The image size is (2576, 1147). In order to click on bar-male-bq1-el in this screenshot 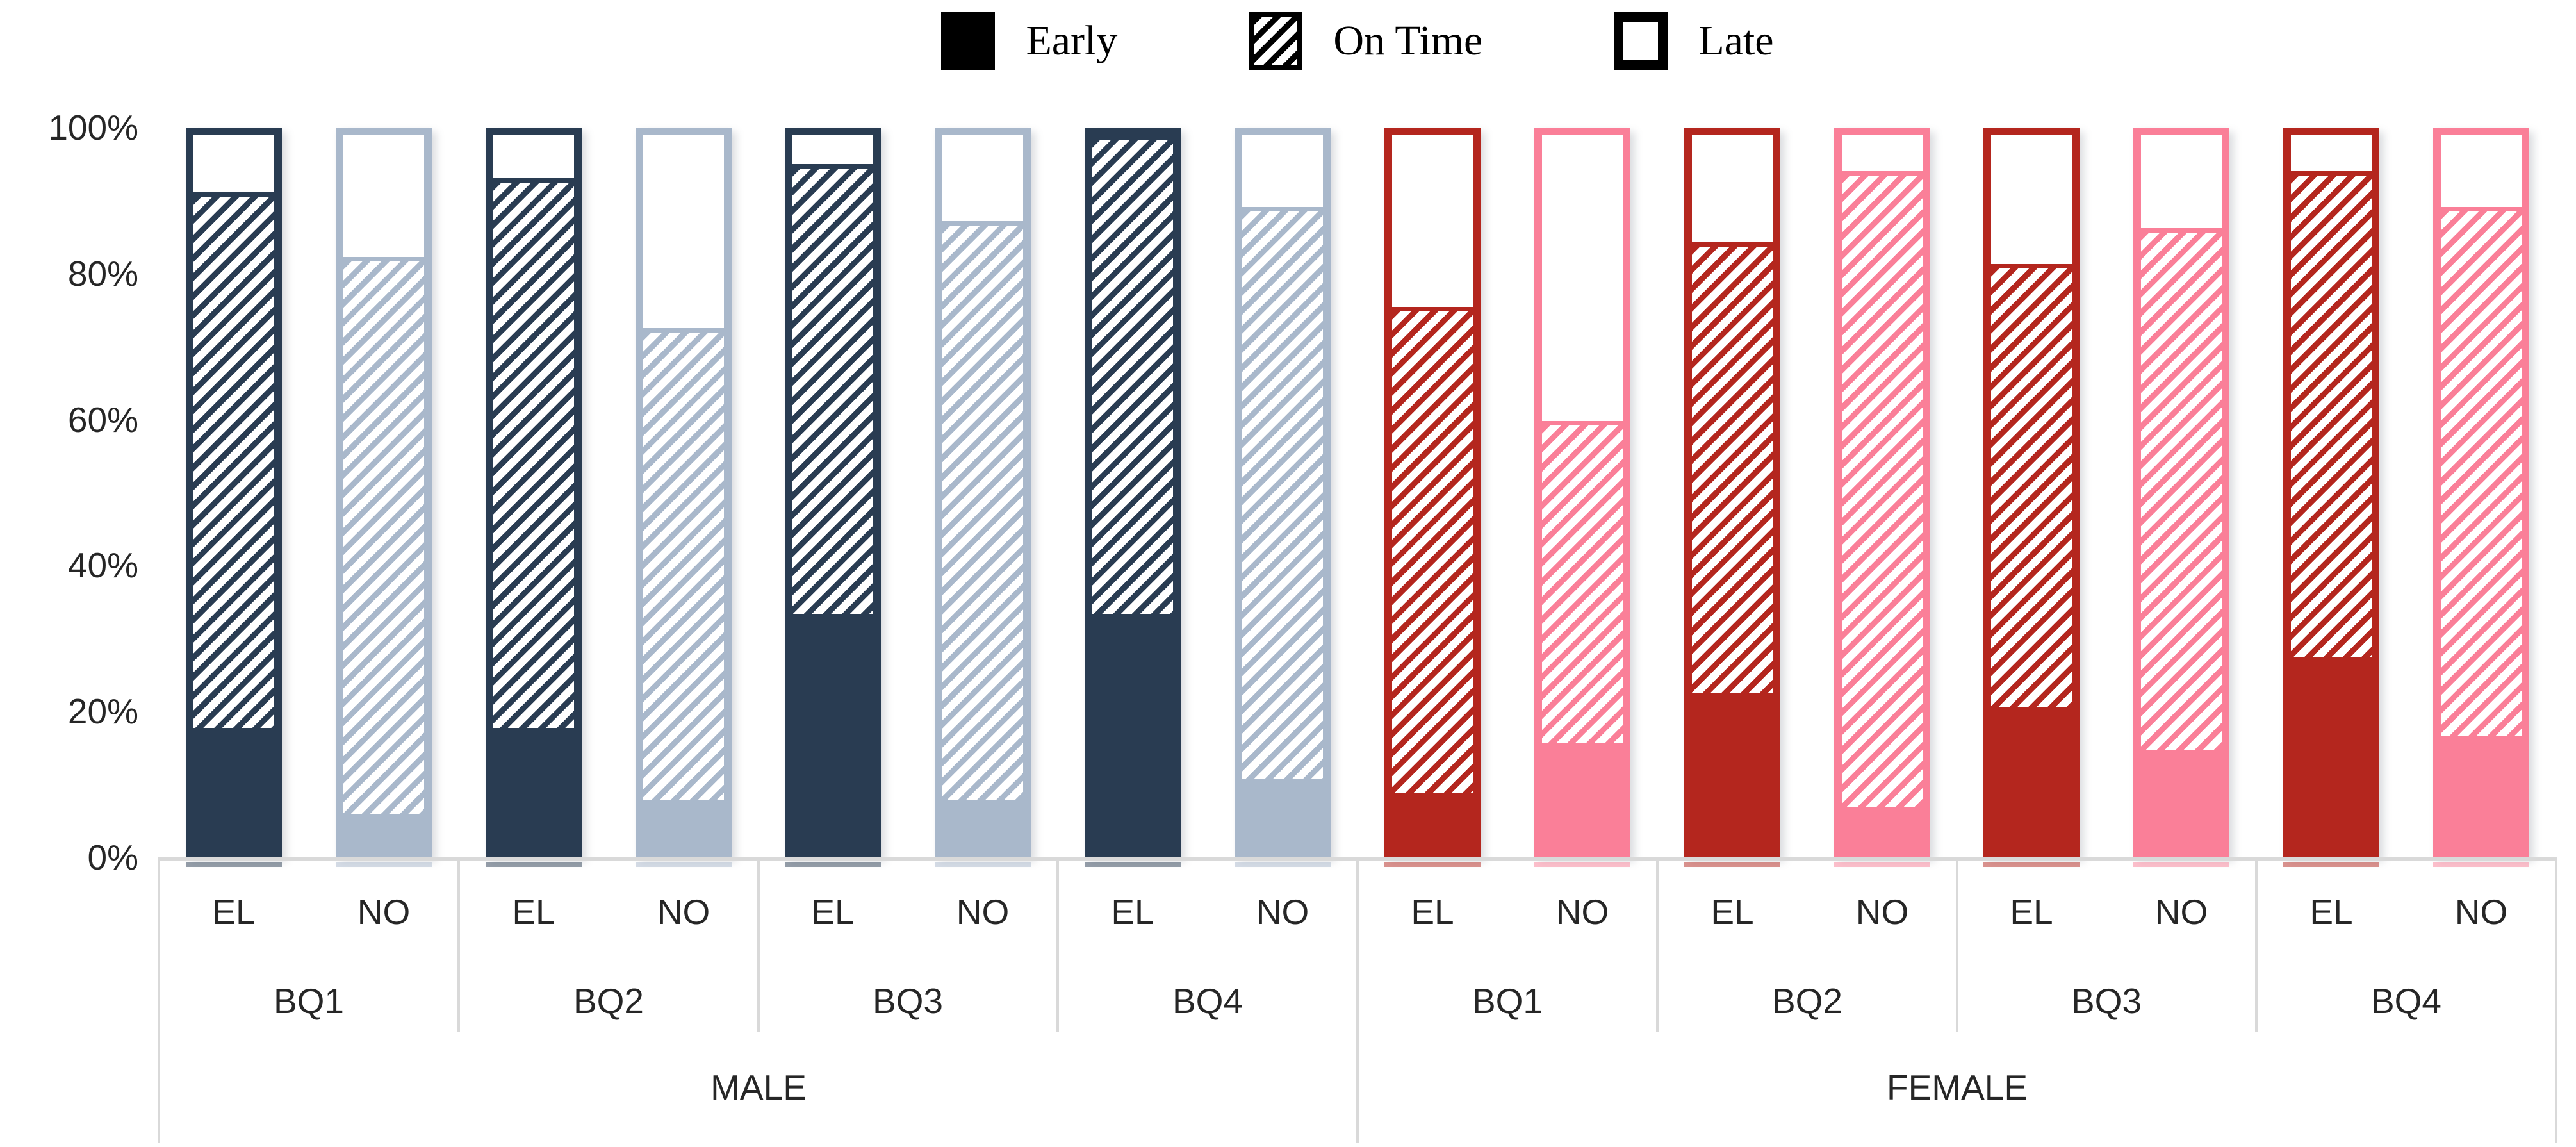, I will do `click(234, 492)`.